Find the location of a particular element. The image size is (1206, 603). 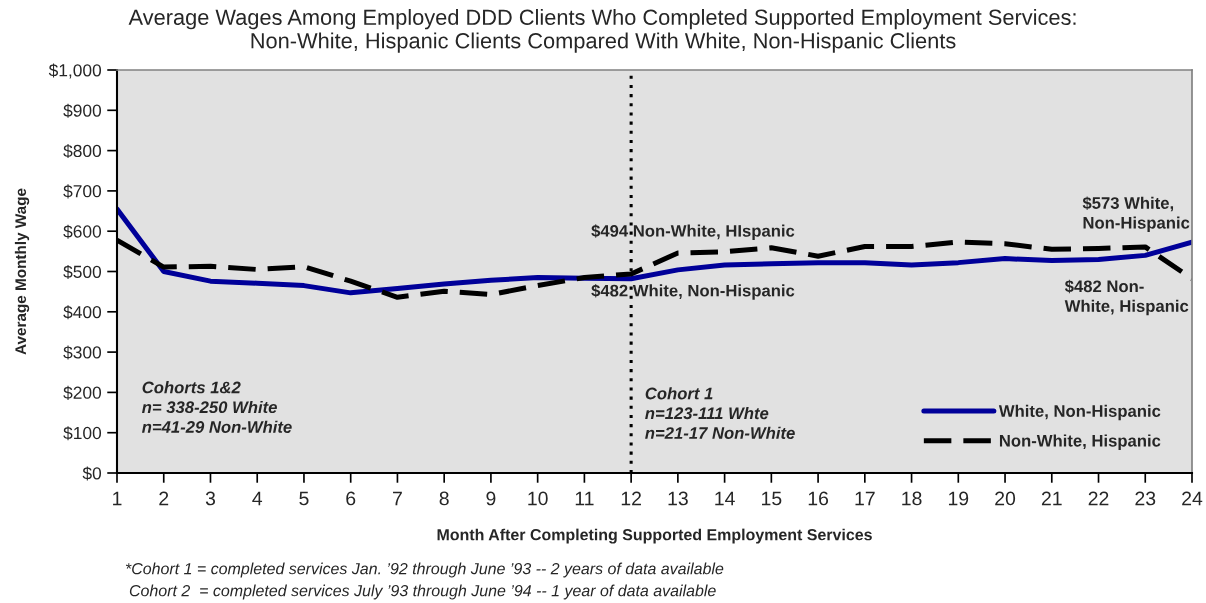

y-tick-label: $600 is located at coordinates (82, 231).